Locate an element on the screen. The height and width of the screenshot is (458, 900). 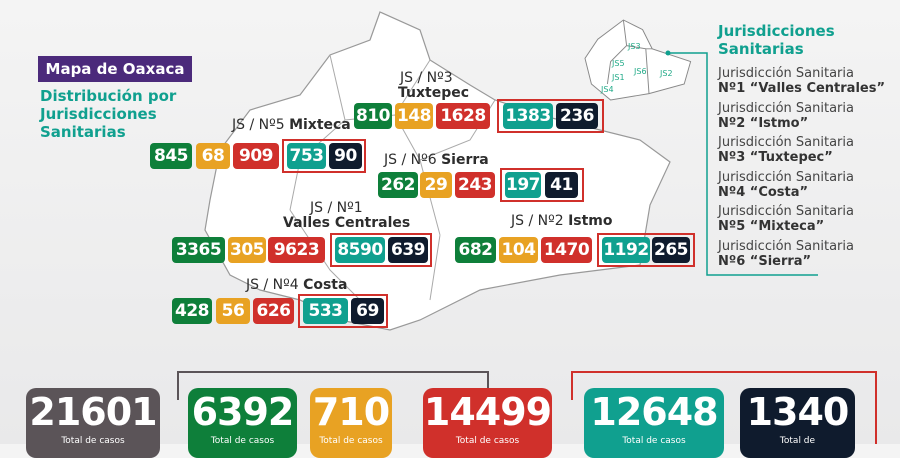
total-card: 6392 Total de casos is located at coordinates (242, 423).